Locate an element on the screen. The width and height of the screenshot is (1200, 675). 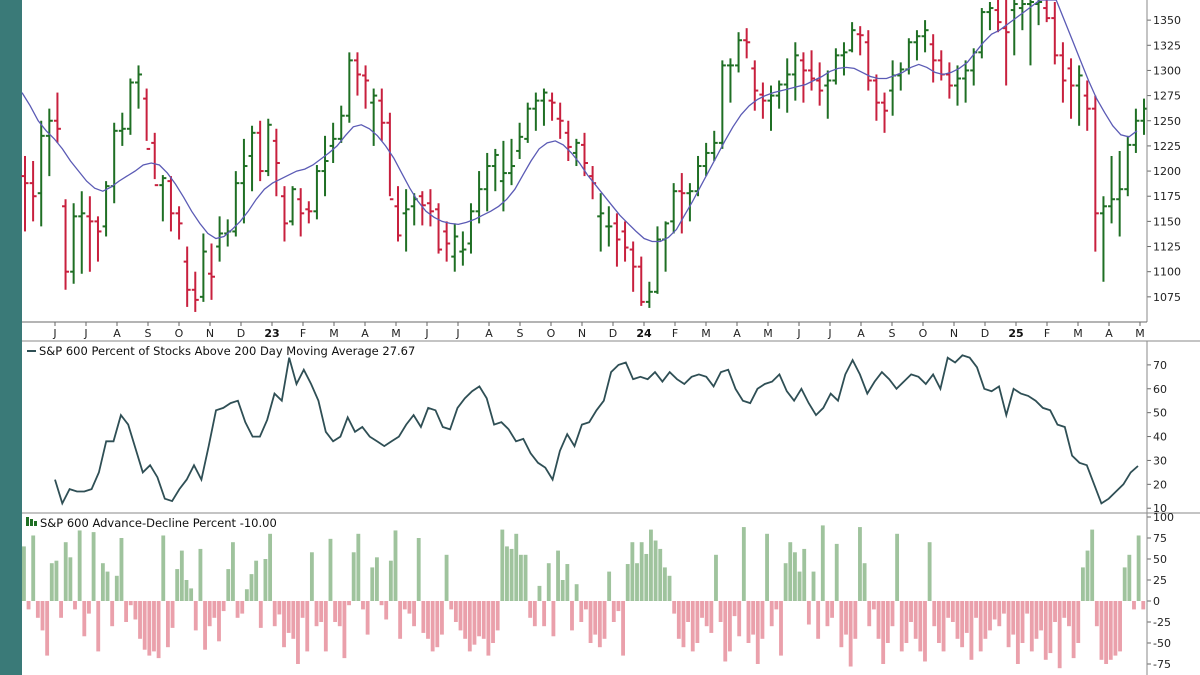
ad-legend-swatch-b is located at coordinates (31, 522).